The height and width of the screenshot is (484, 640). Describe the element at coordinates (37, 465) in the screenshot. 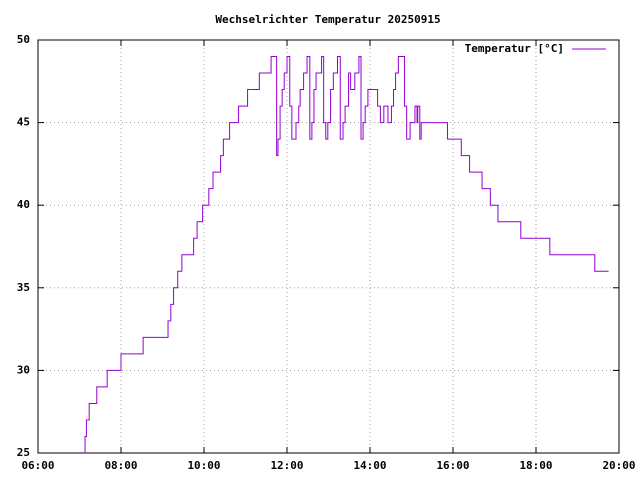

I see `x-tick-label: 06:00` at that location.